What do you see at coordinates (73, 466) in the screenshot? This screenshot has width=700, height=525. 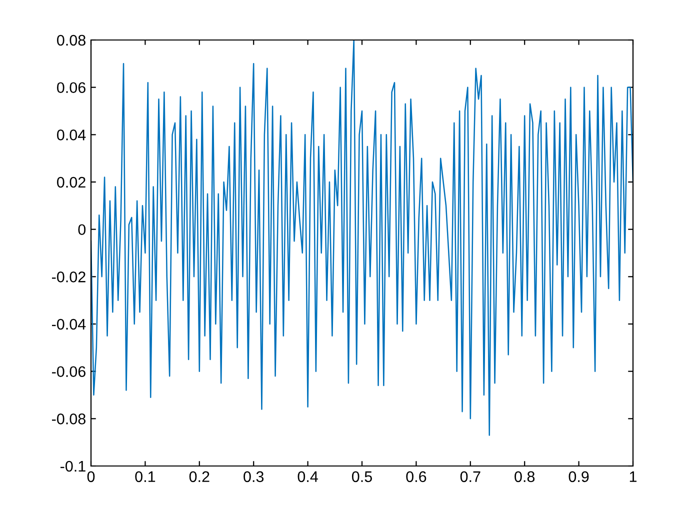 I see `y-tick-label: -0.1` at bounding box center [73, 466].